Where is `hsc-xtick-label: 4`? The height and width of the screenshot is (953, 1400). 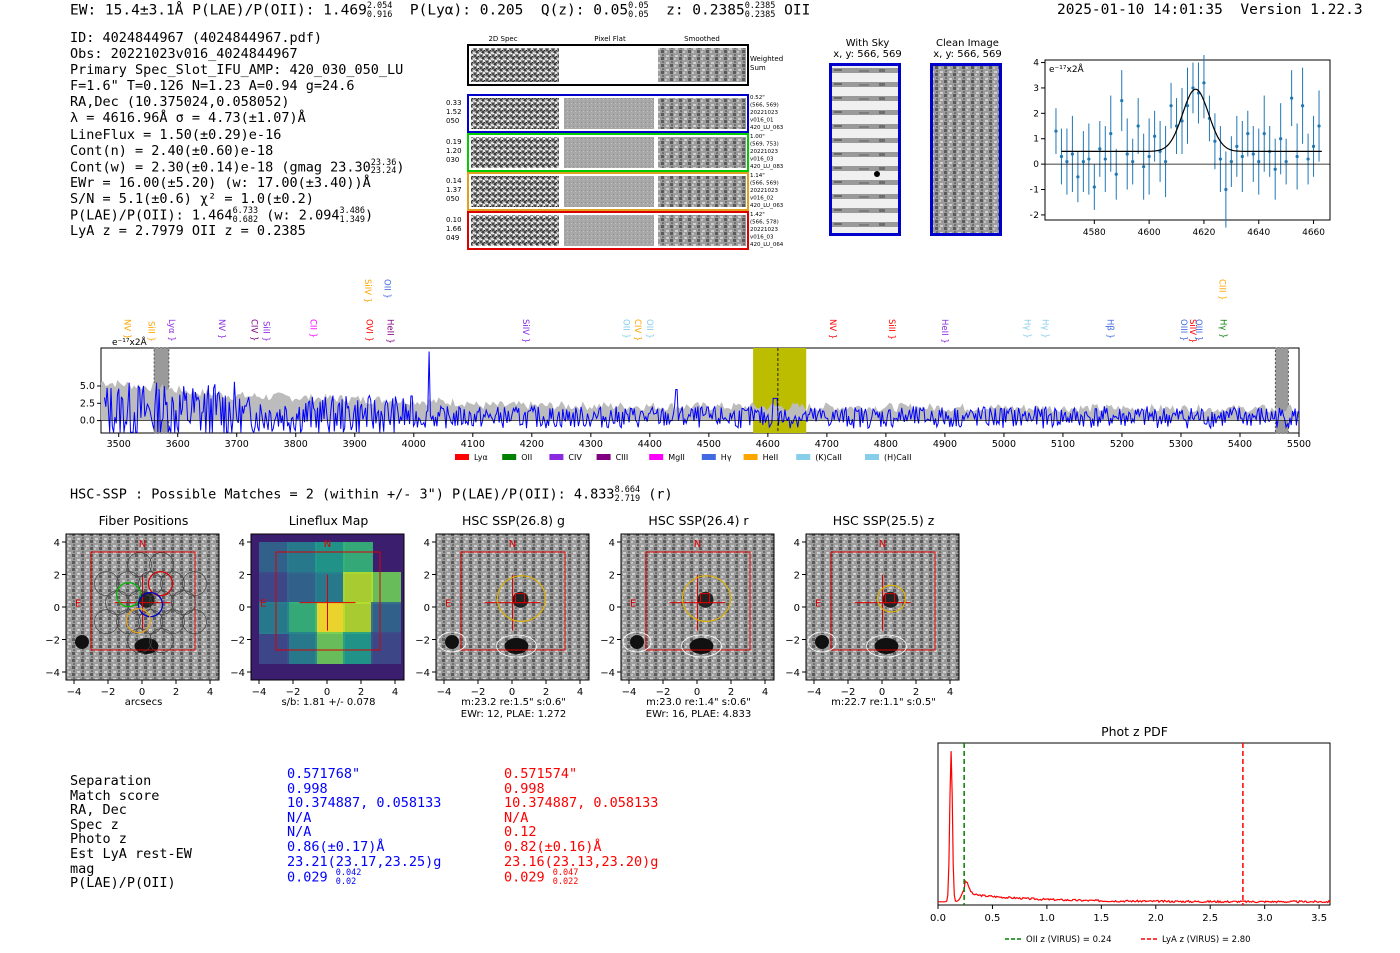
hsc-xtick-label: 4 is located at coordinates (580, 692).